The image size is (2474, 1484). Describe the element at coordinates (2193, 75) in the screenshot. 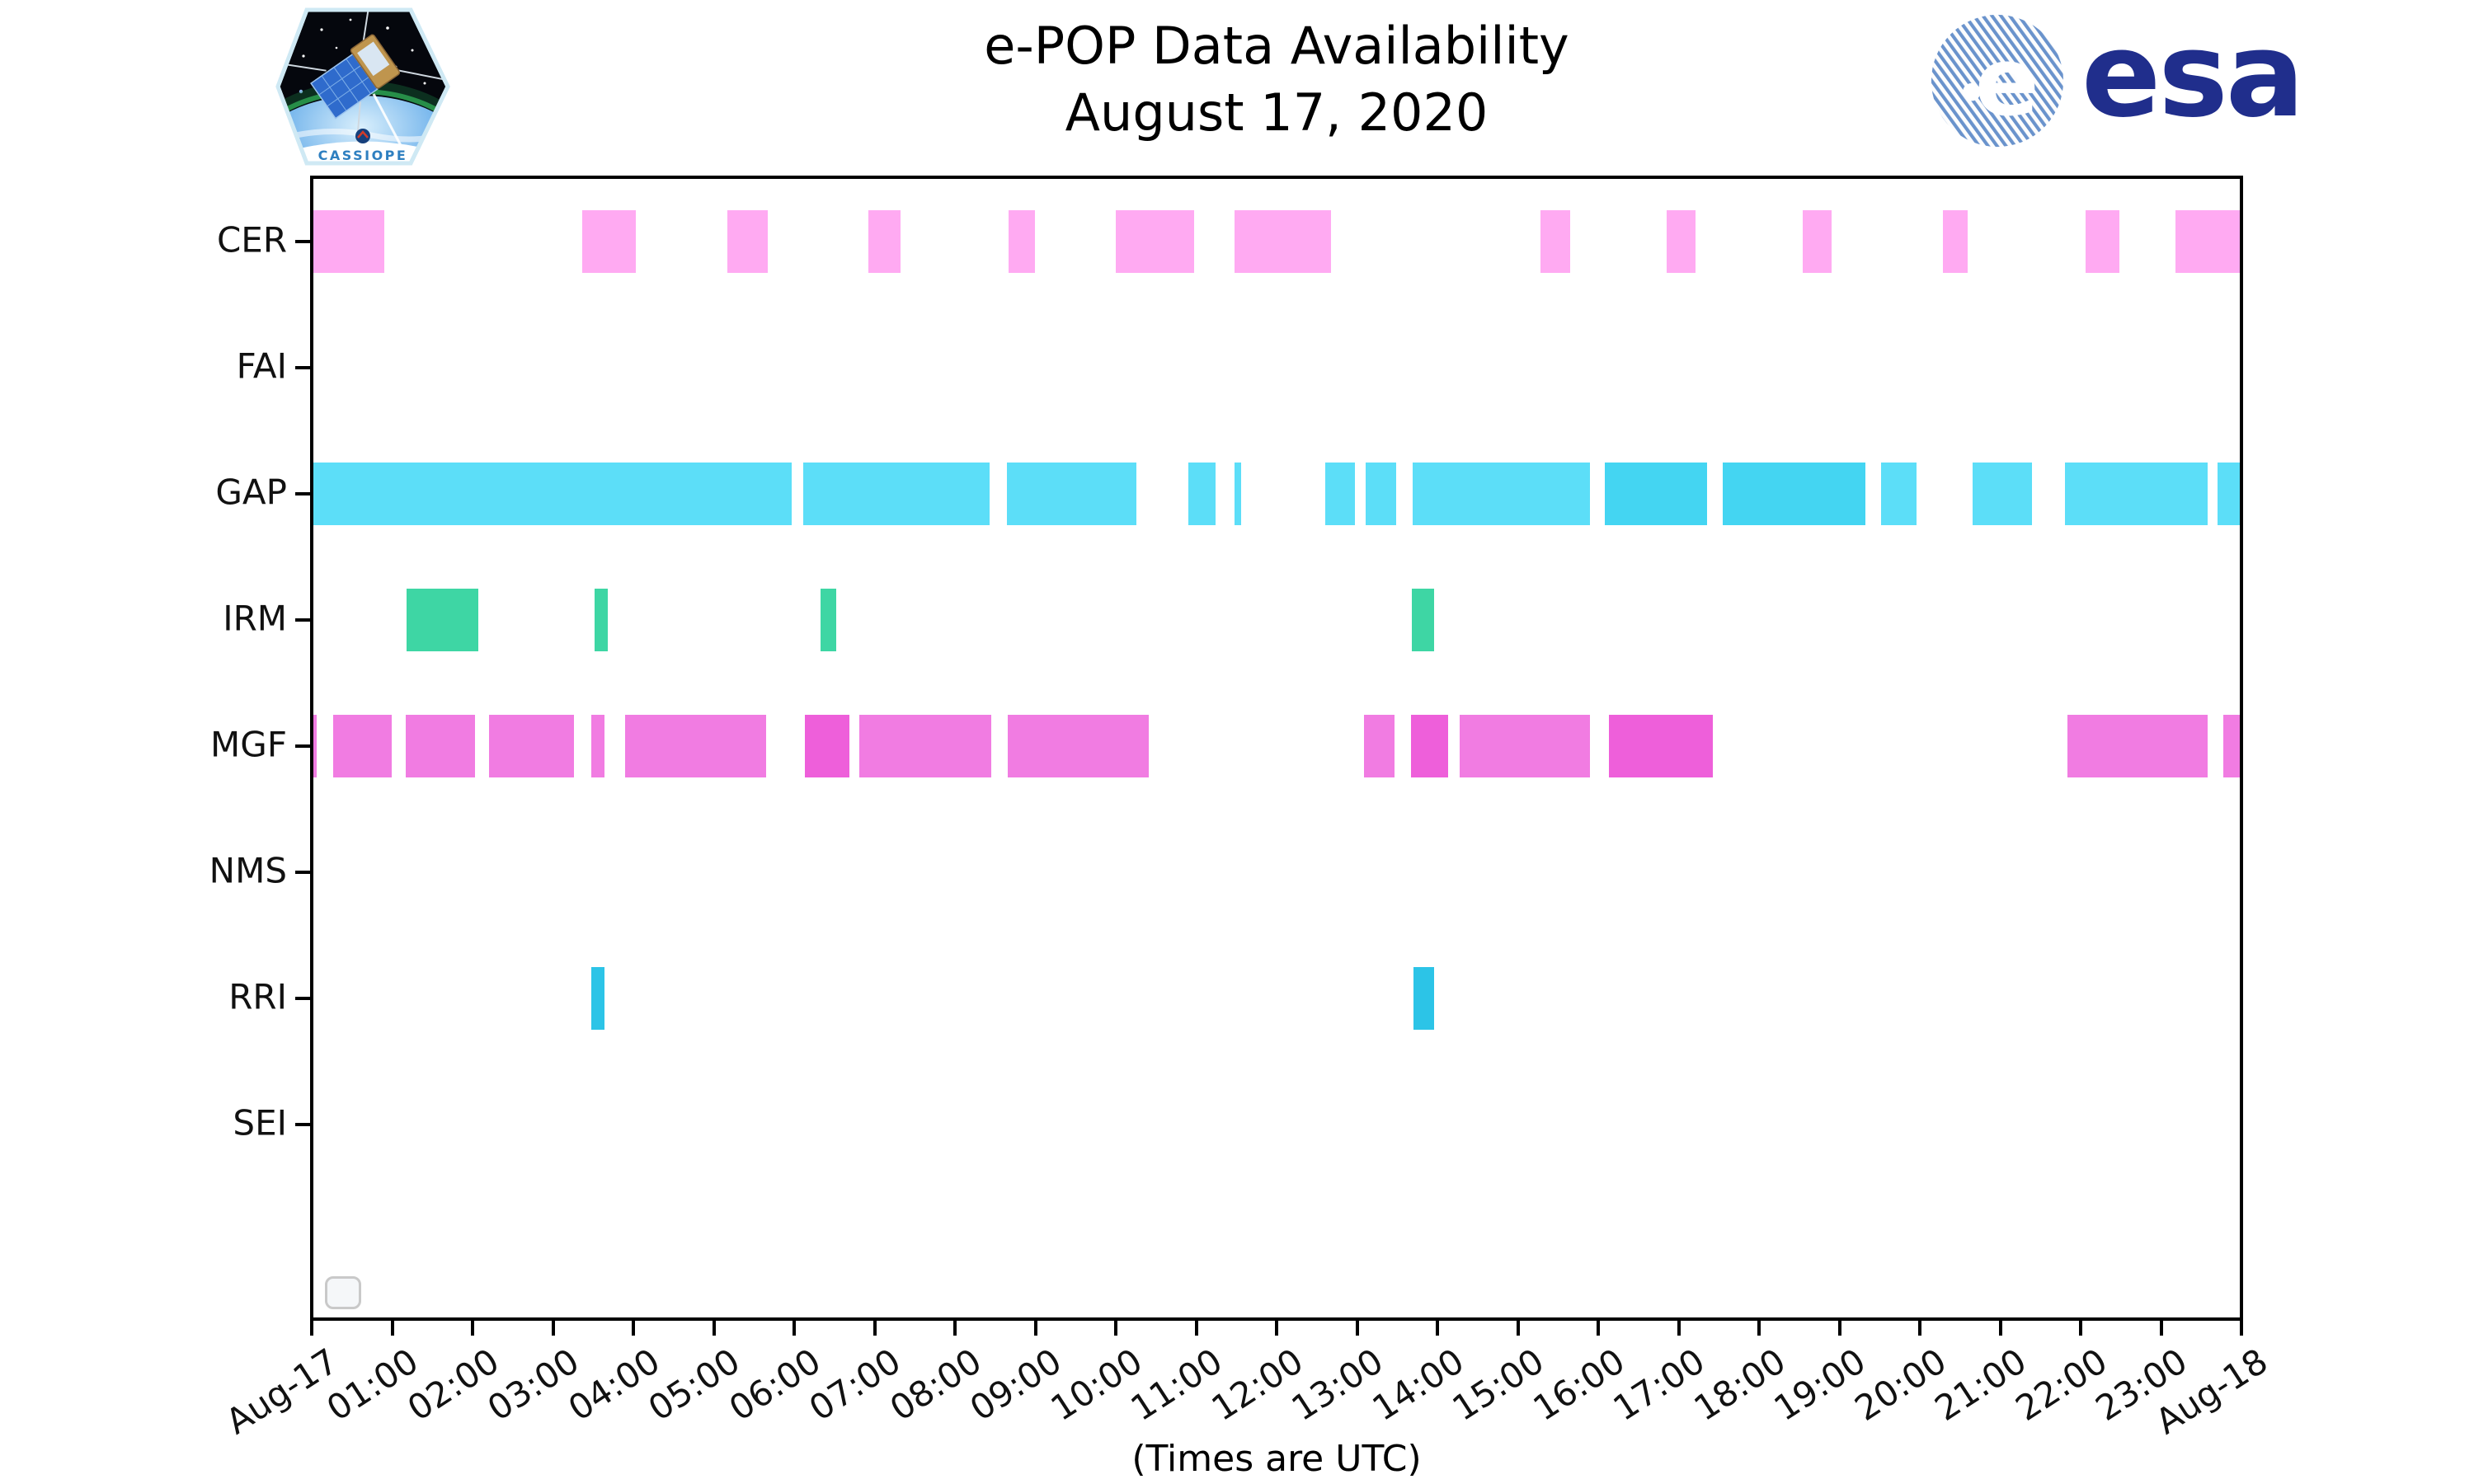

I see `esa-wordmark: esa` at that location.